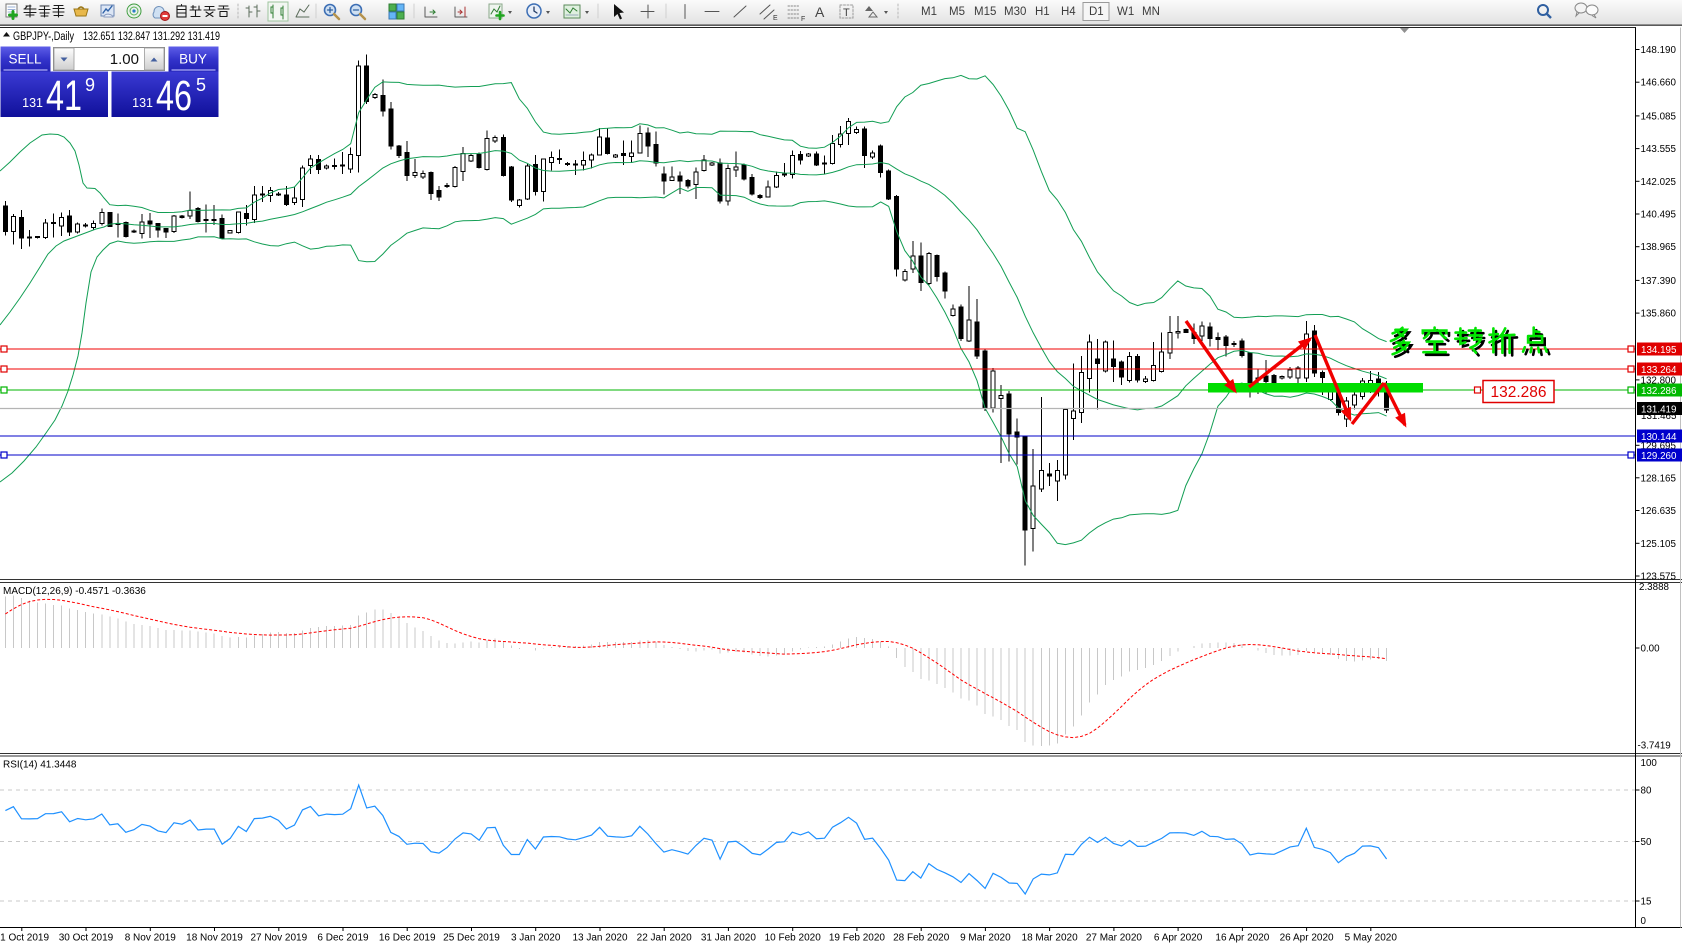 The width and height of the screenshot is (1682, 948). I want to click on svg-text: 16 Dec 2019, so click(407, 938).